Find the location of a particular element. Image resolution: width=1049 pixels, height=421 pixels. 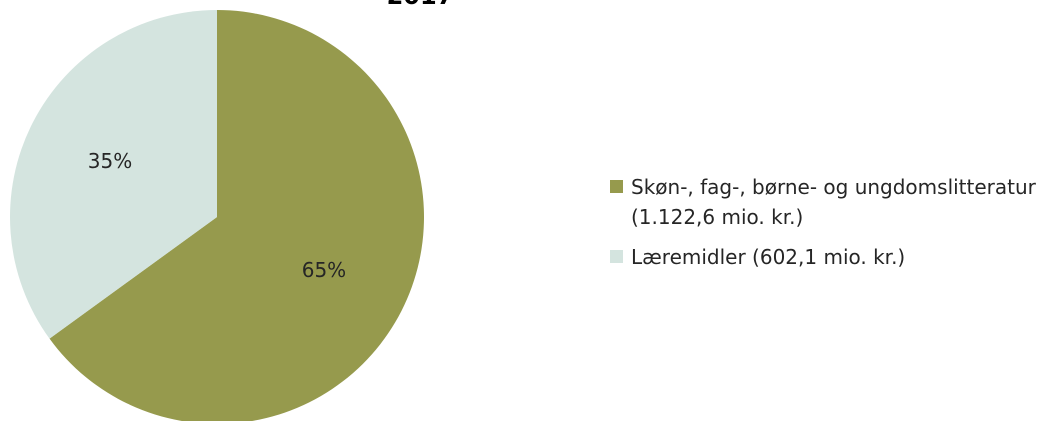

legend-item-laeremidler: Læremidler (602,1 mio. kr.) is located at coordinates (825, 257).